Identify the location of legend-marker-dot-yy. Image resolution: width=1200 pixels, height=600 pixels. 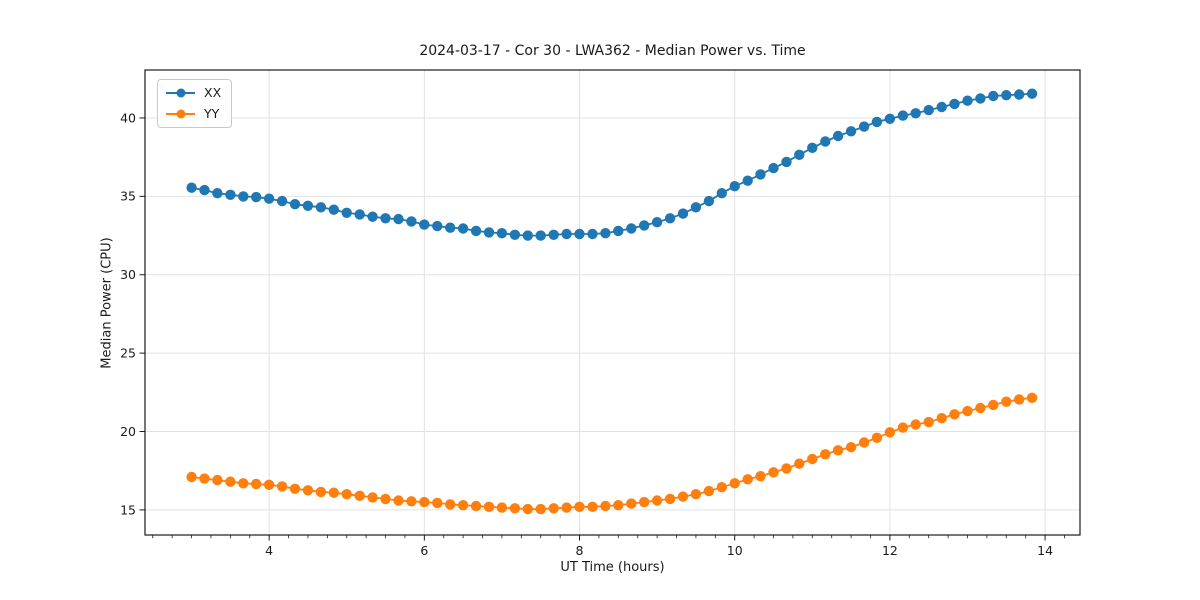
(180, 114).